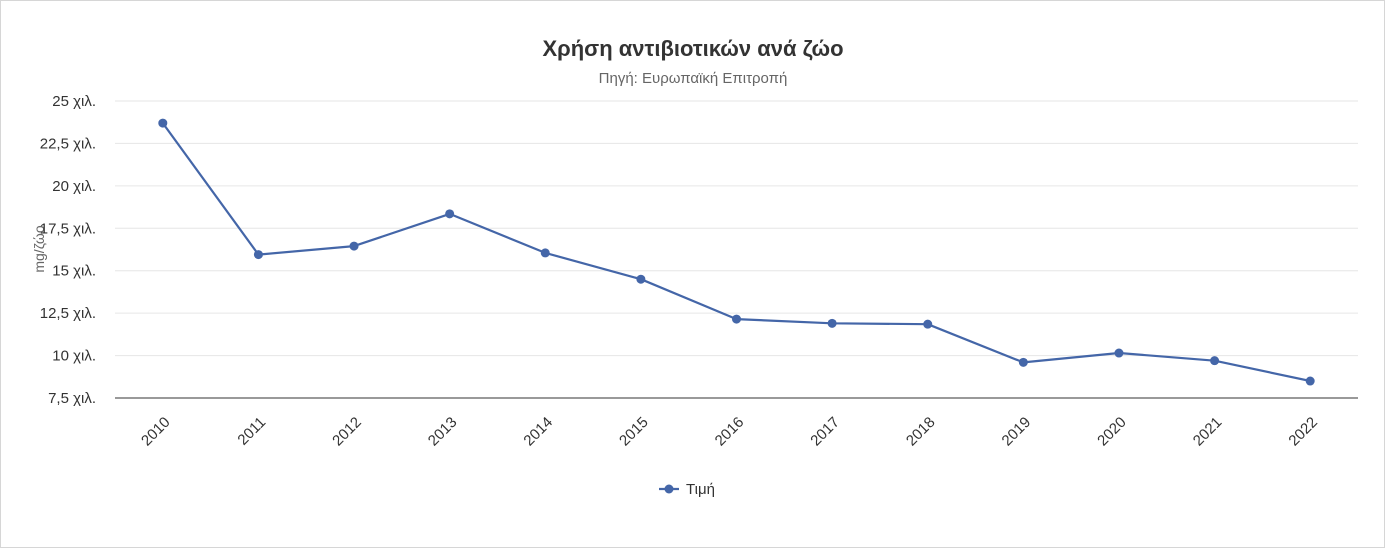 This screenshot has height=549, width=1385. Describe the element at coordinates (74, 186) in the screenshot. I see `y-tick-label: 20 χιλ.` at that location.